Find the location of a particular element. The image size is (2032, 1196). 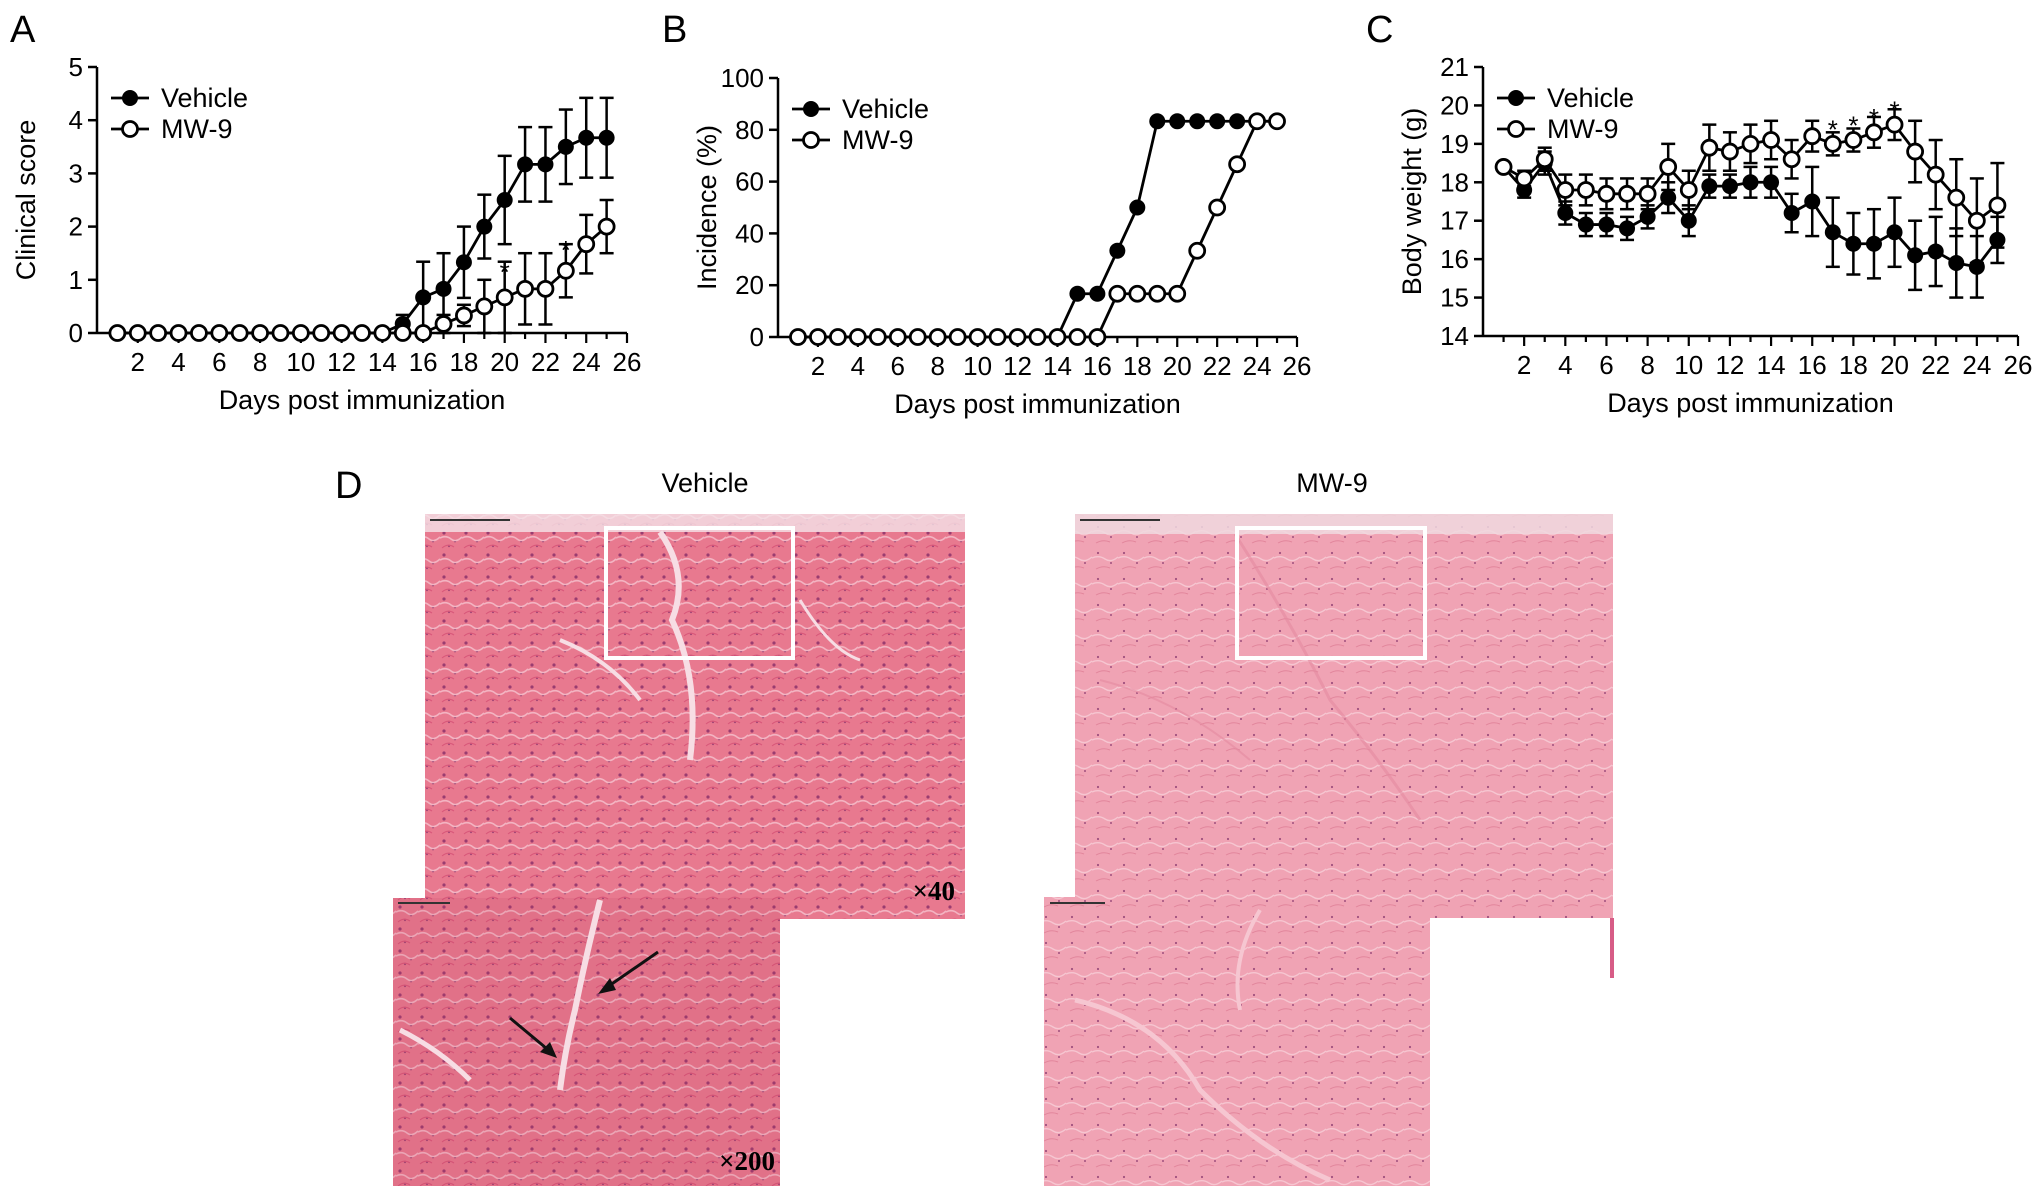

x-tick-label: 18 is located at coordinates (1853, 365).